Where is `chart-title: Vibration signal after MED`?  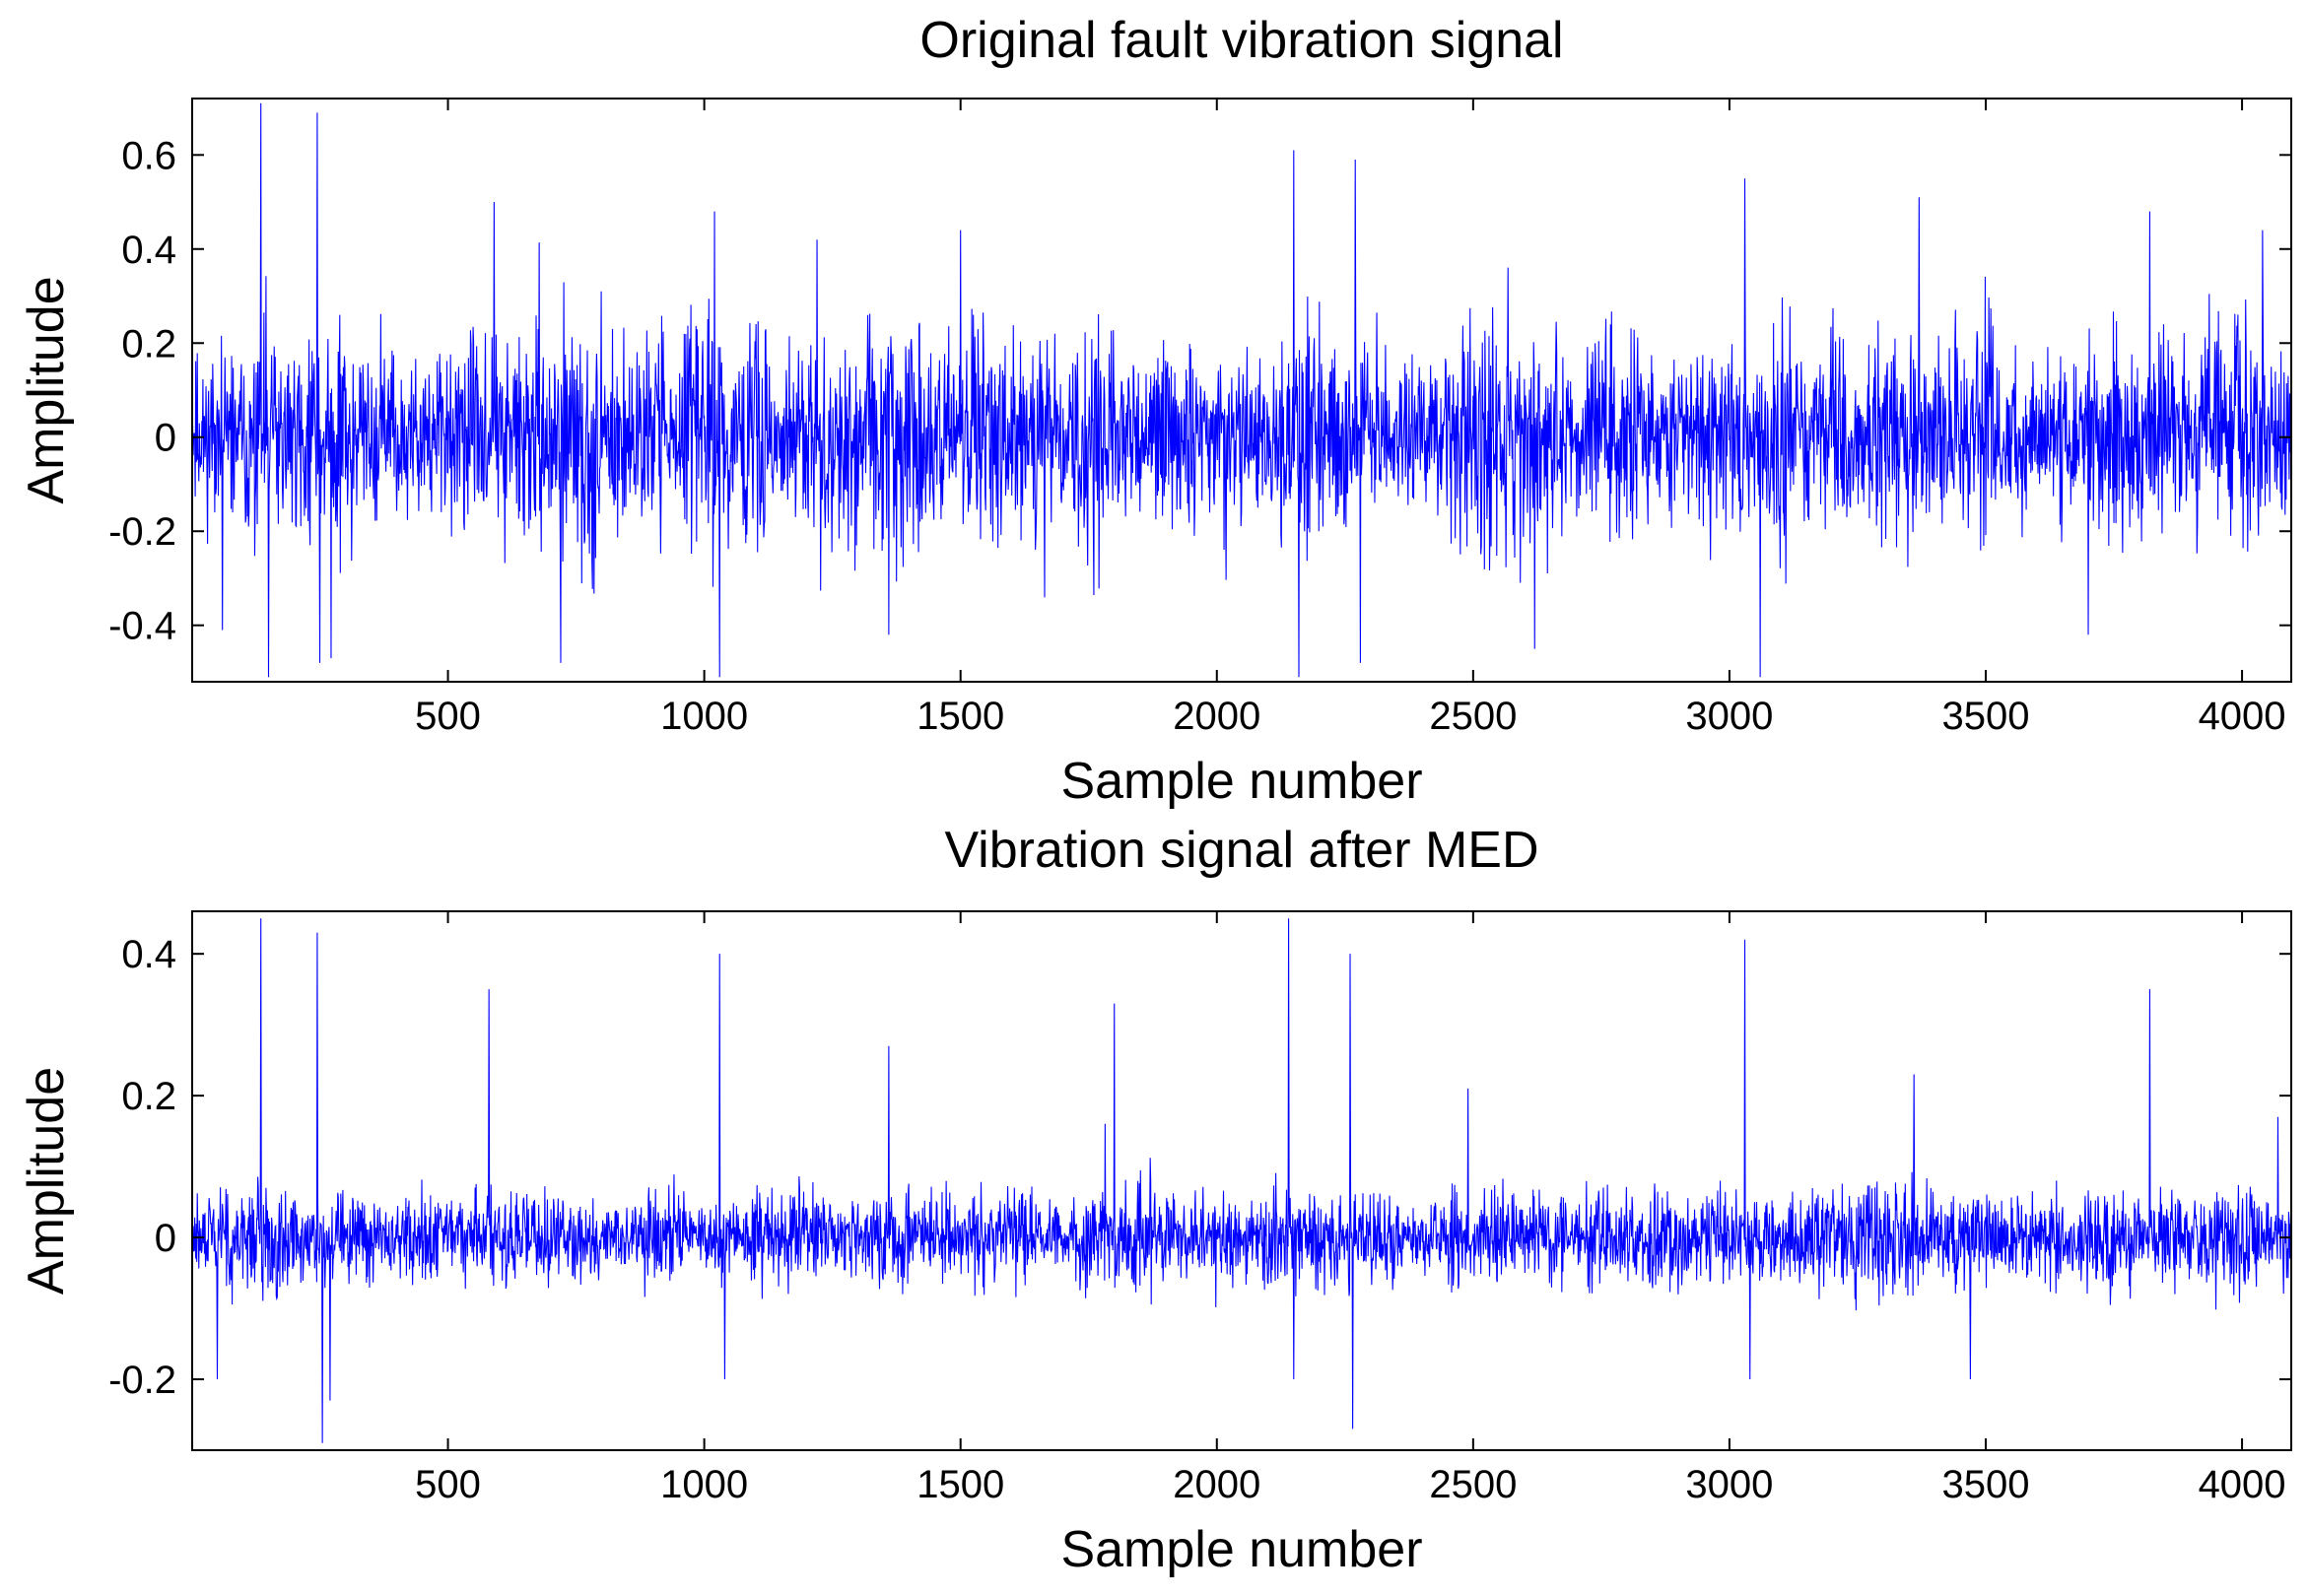 chart-title: Vibration signal after MED is located at coordinates (1241, 851).